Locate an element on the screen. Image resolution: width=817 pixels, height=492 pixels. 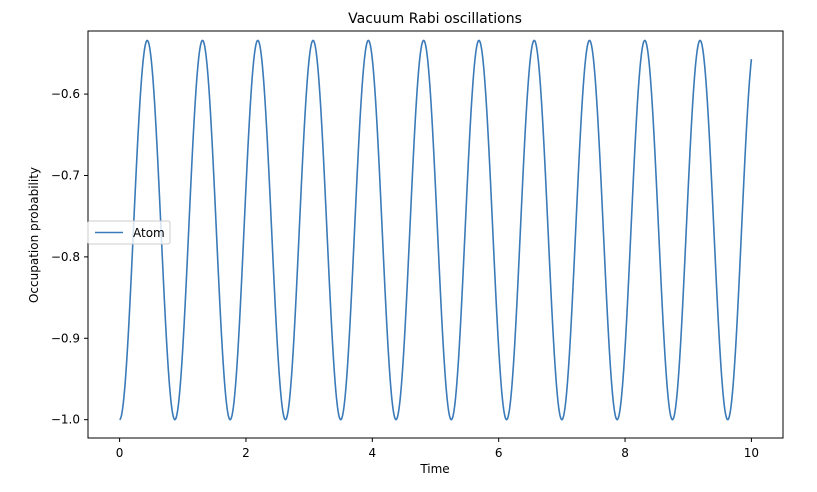
x-tick-label: 0 is located at coordinates (120, 453).